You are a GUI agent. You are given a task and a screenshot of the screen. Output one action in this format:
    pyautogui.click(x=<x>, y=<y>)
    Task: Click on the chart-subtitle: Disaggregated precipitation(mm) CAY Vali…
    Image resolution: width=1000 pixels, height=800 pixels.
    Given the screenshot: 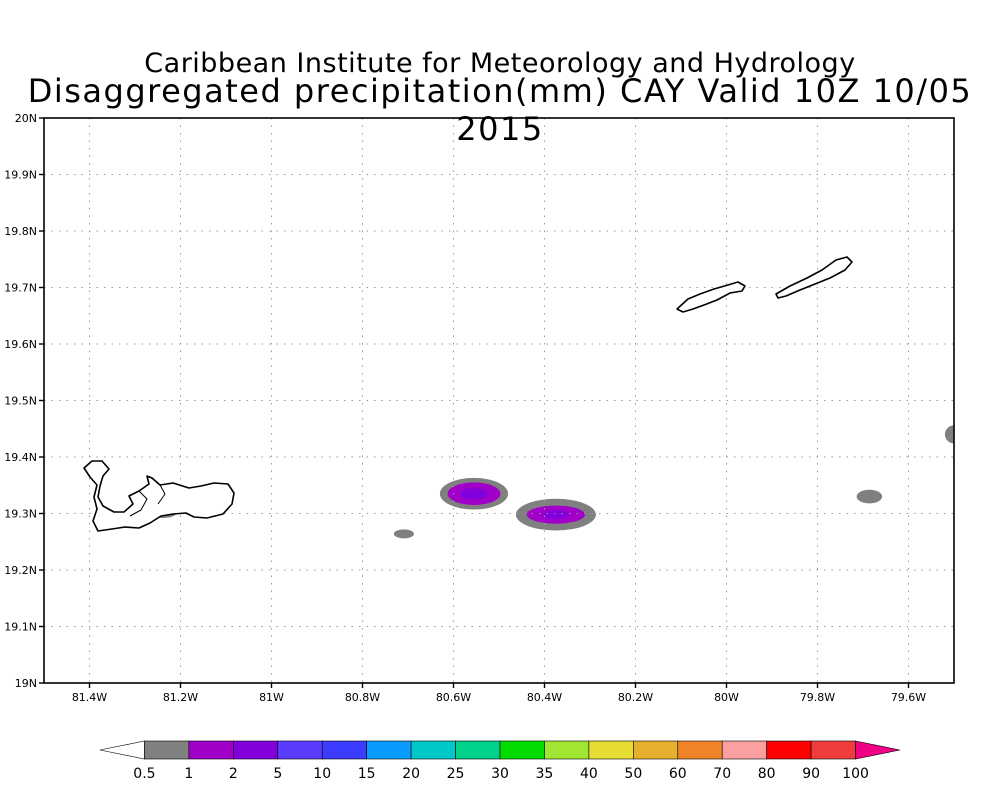 What is the action you would take?
    pyautogui.click(x=500, y=110)
    